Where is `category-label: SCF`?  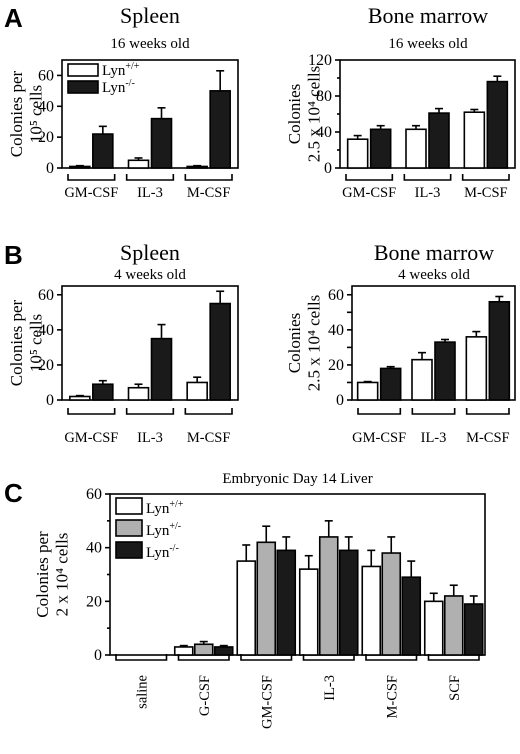 category-label: SCF is located at coordinates (455, 688).